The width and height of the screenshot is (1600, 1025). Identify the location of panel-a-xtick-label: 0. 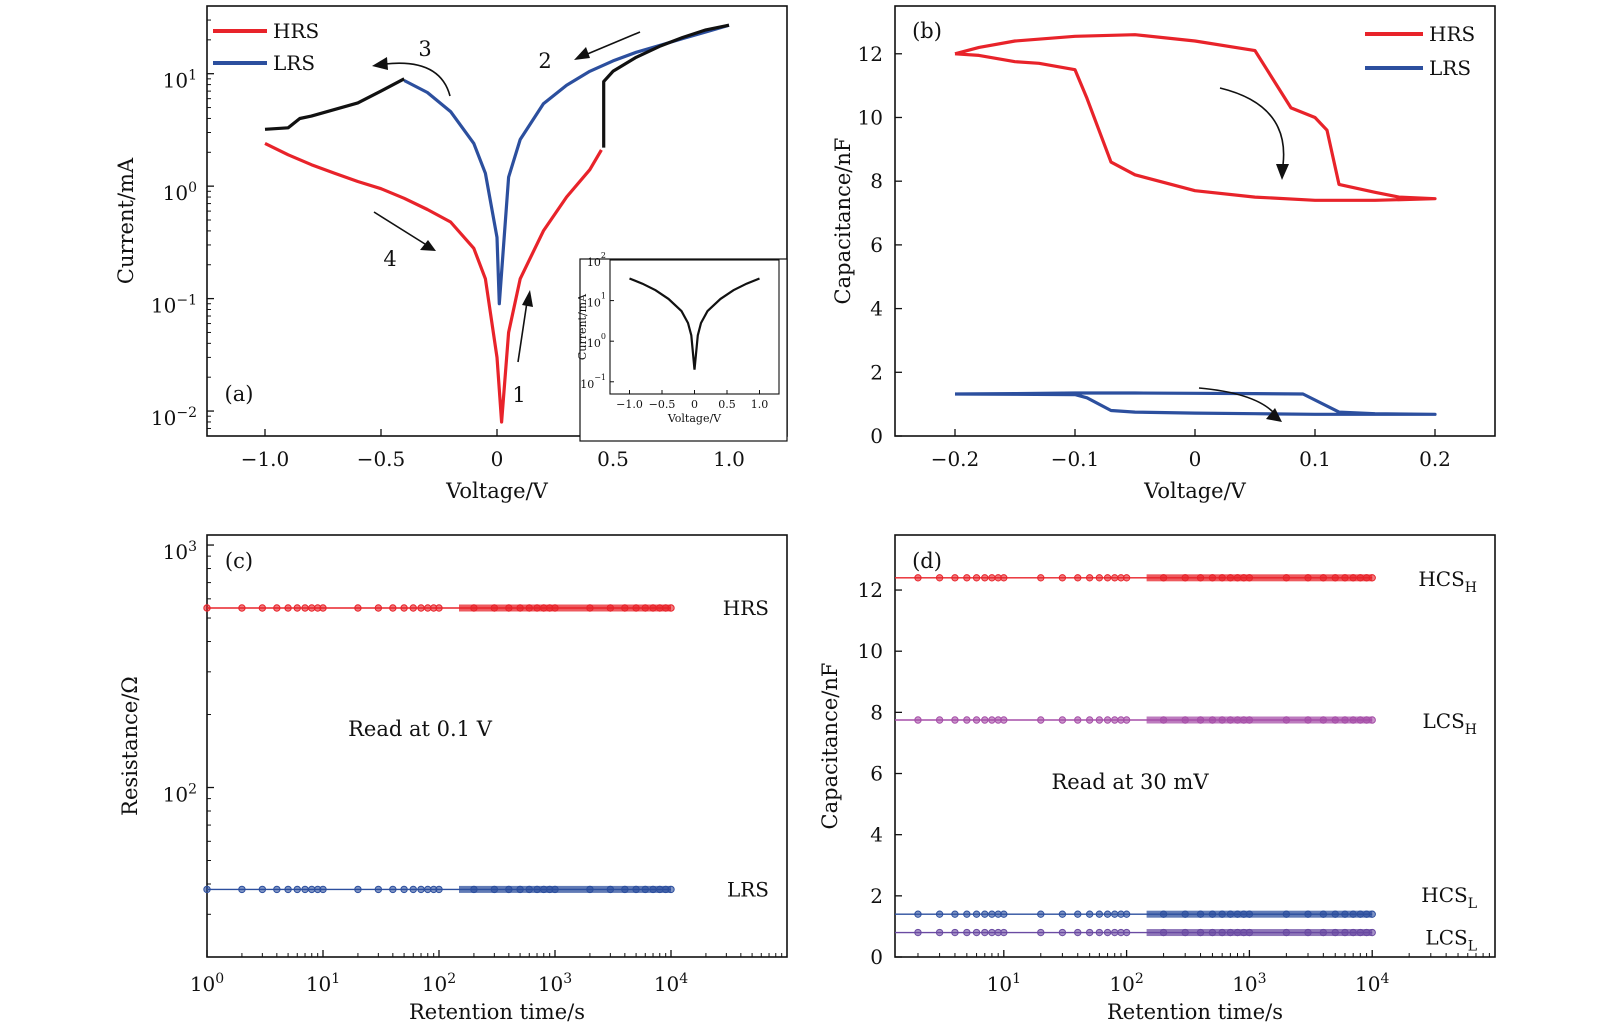
(497, 459).